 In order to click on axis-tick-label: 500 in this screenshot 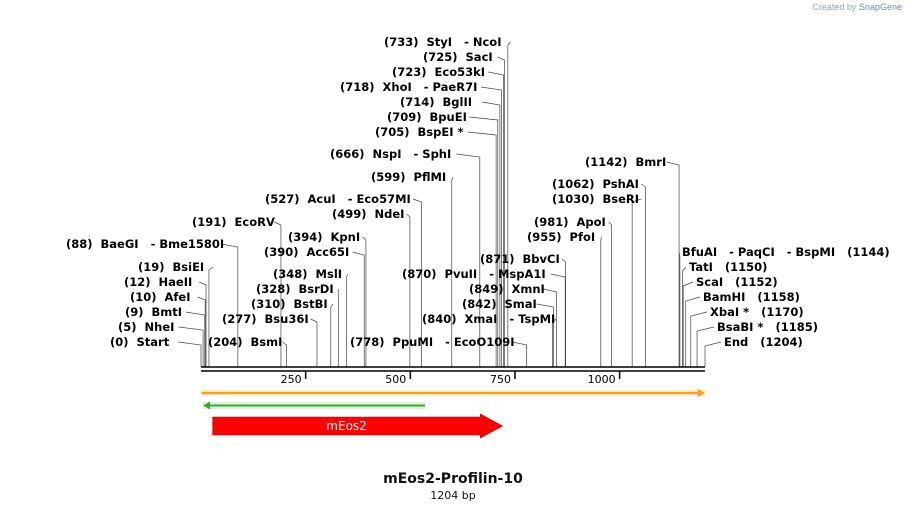, I will do `click(395, 379)`.